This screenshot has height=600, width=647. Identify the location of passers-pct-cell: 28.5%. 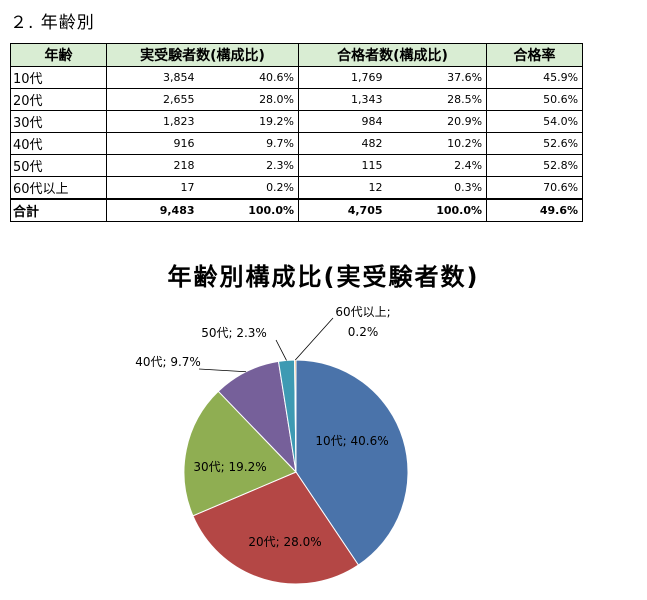
(437, 99).